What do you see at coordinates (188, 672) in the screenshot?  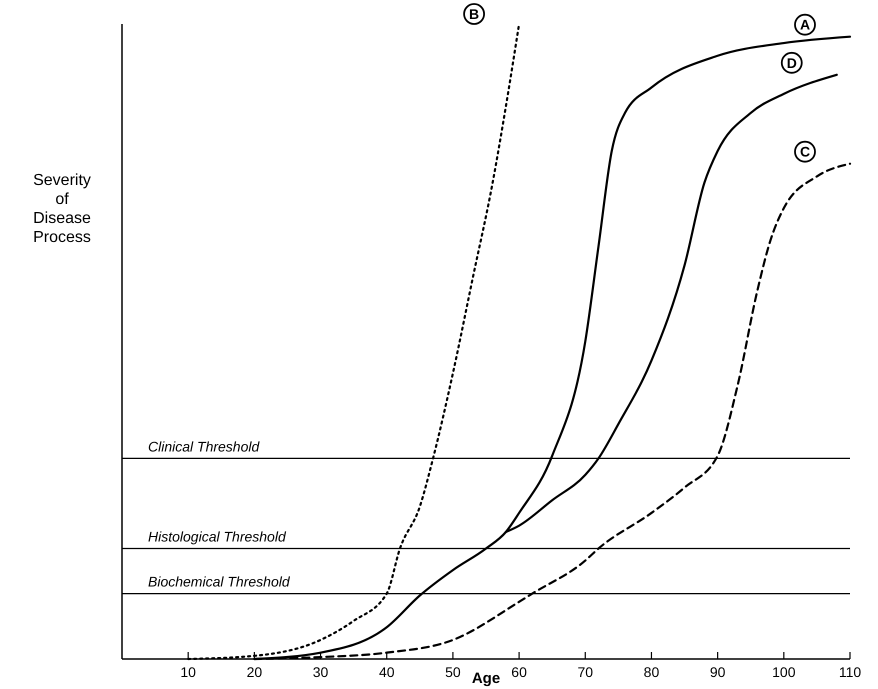 I see `x-tick-label: 10` at bounding box center [188, 672].